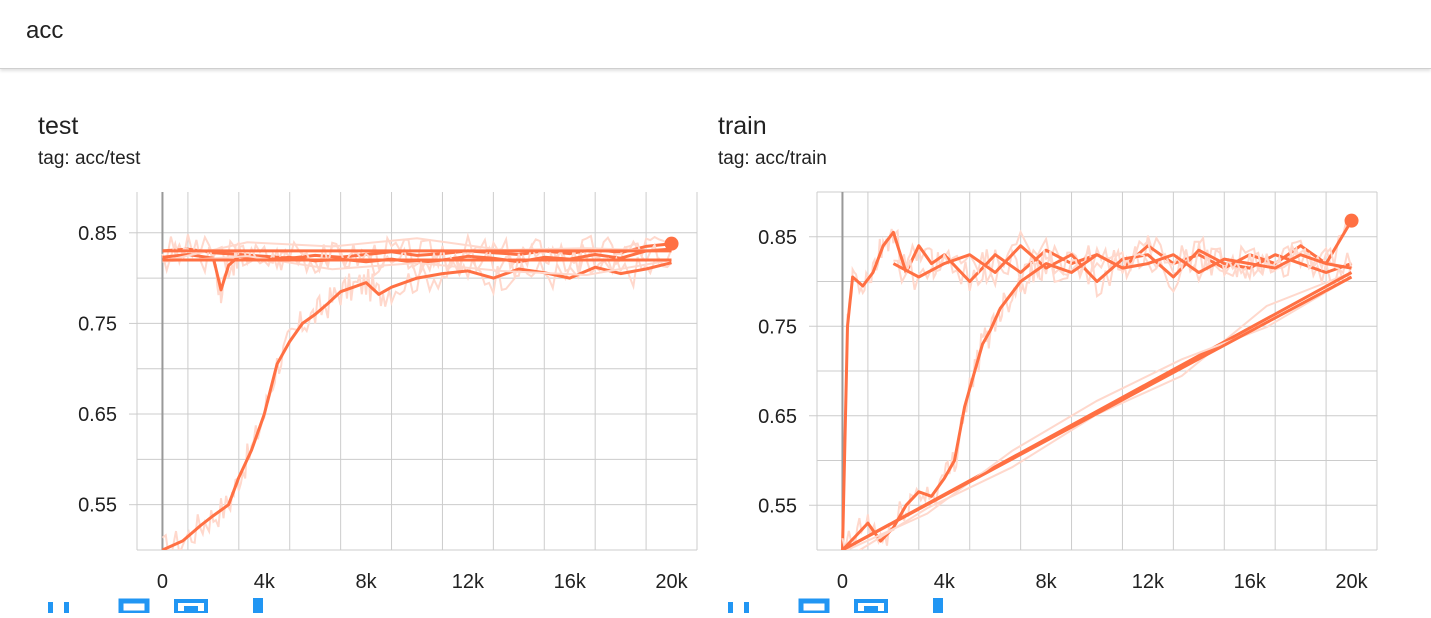 The height and width of the screenshot is (618, 1431). What do you see at coordinates (772, 158) in the screenshot?
I see `chart-tag: tag: acc/train` at bounding box center [772, 158].